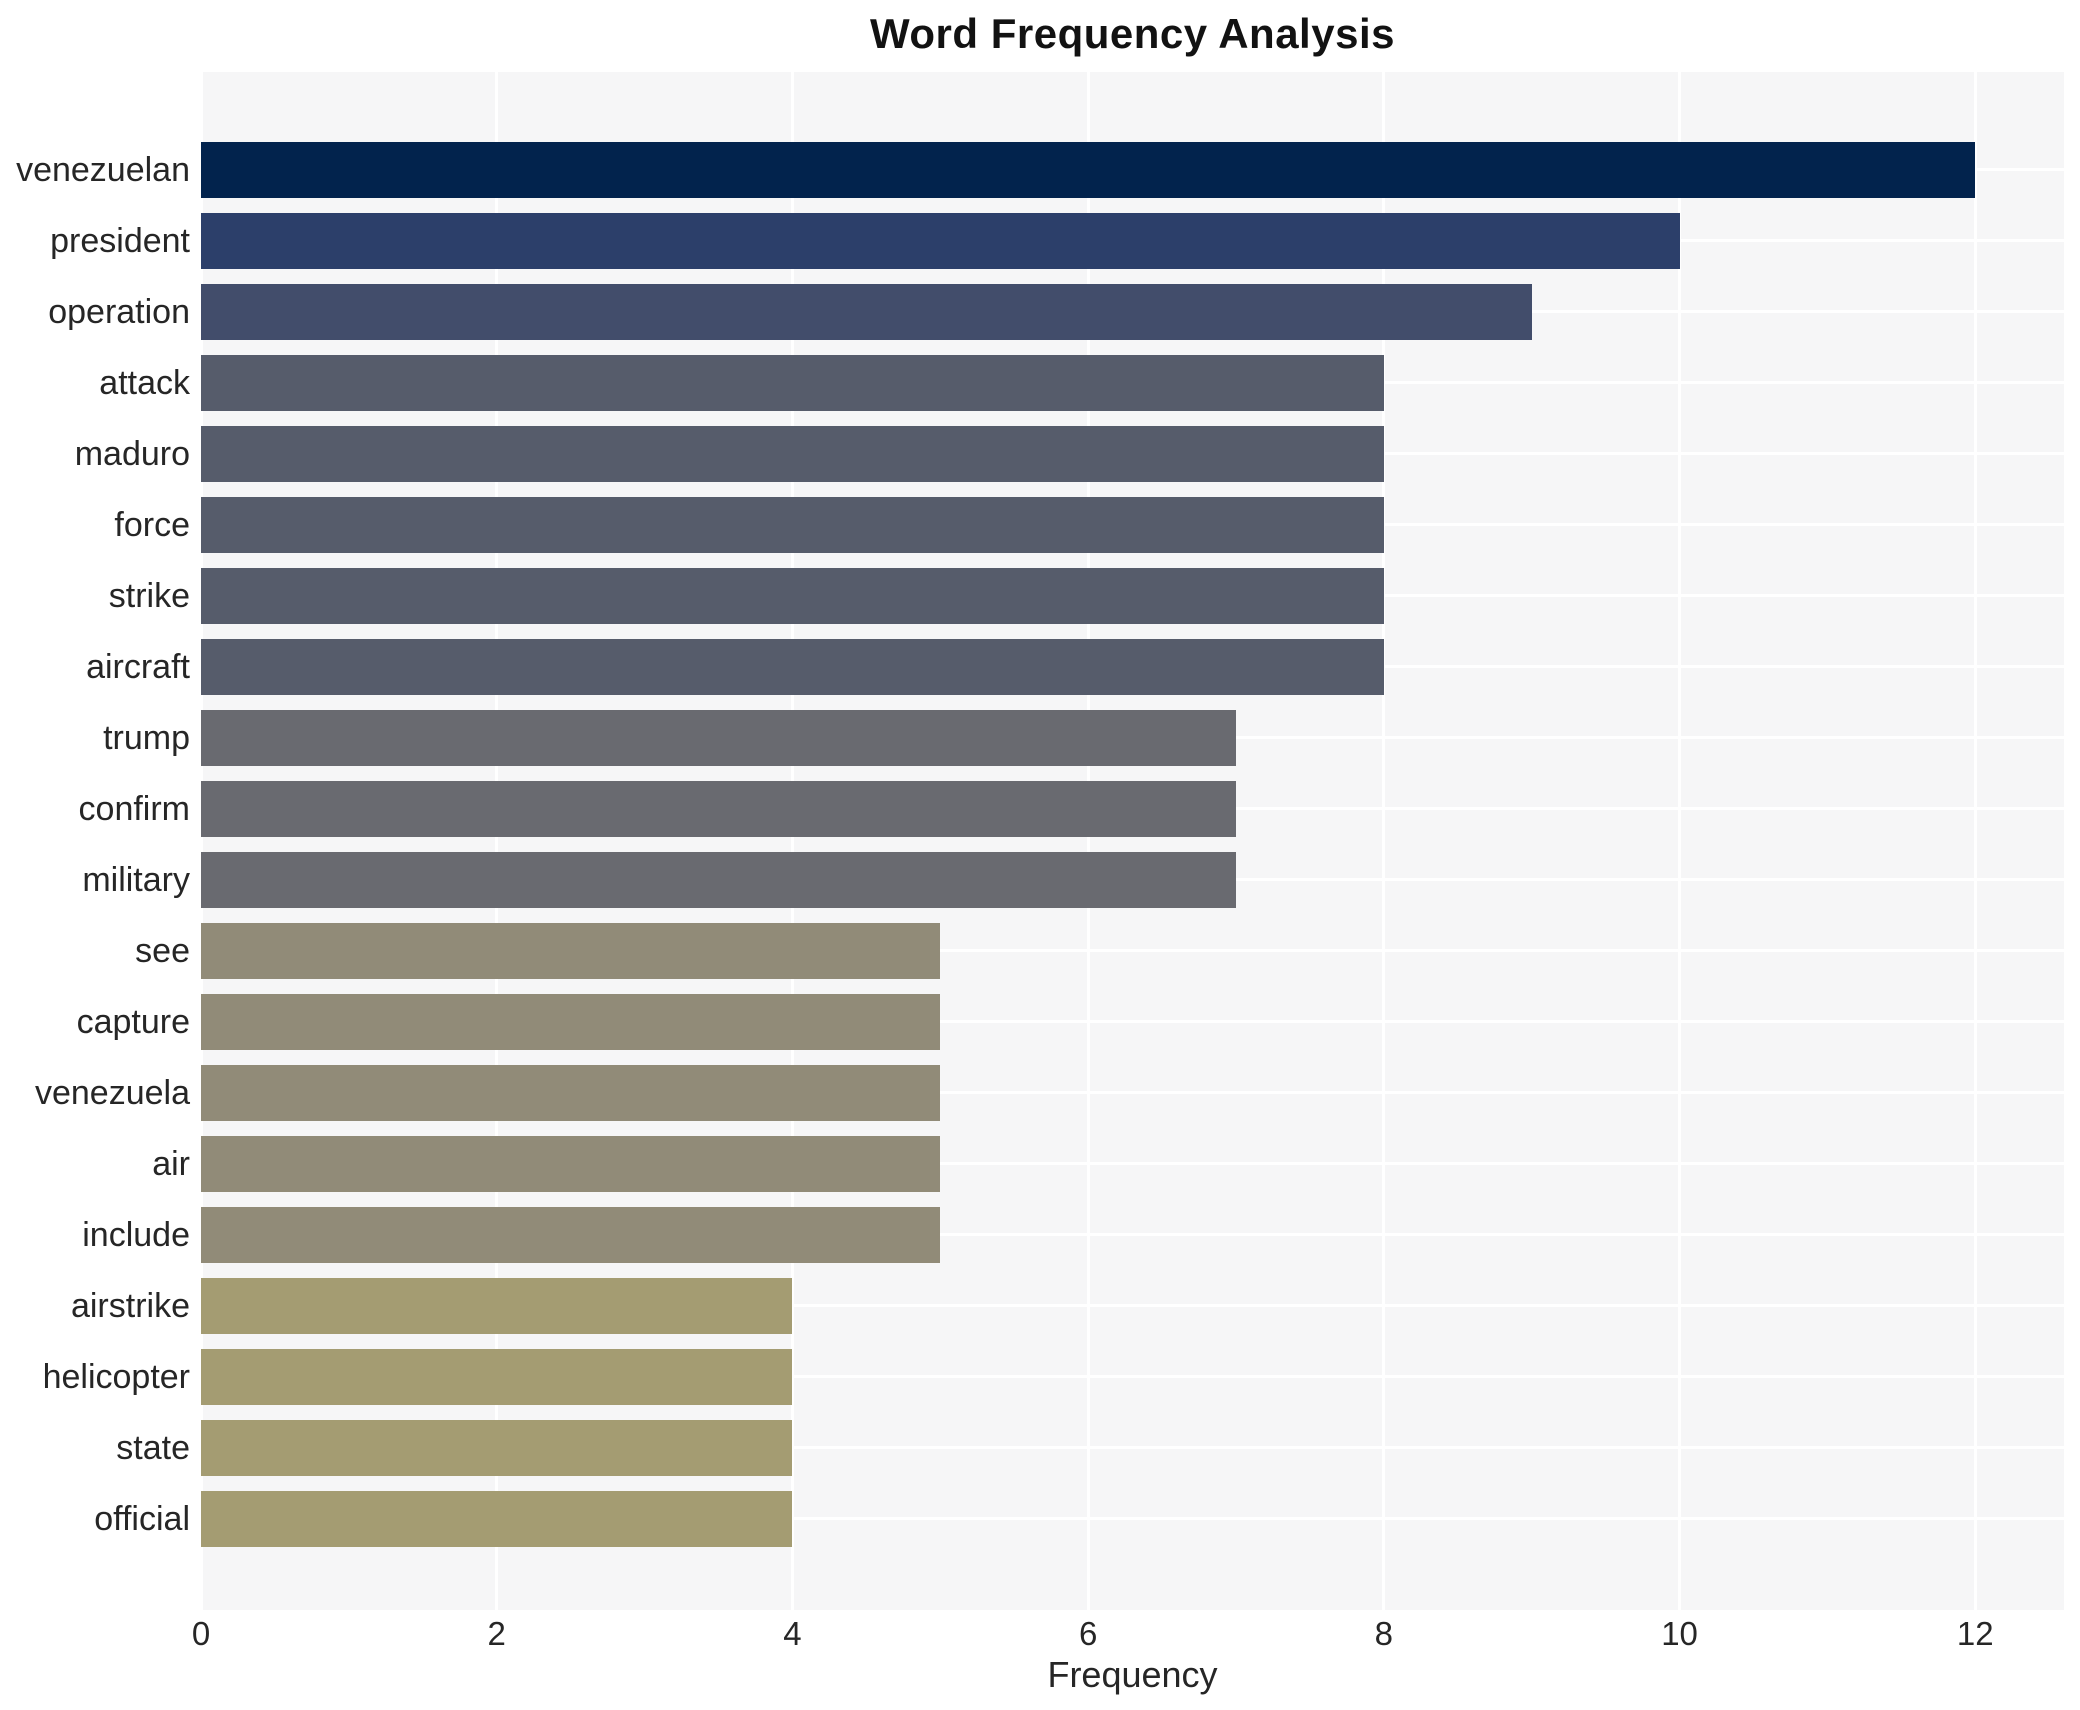 The width and height of the screenshot is (2080, 1710). Describe the element at coordinates (138, 666) in the screenshot. I see `y-tick-label-aircraft: aircraft` at that location.